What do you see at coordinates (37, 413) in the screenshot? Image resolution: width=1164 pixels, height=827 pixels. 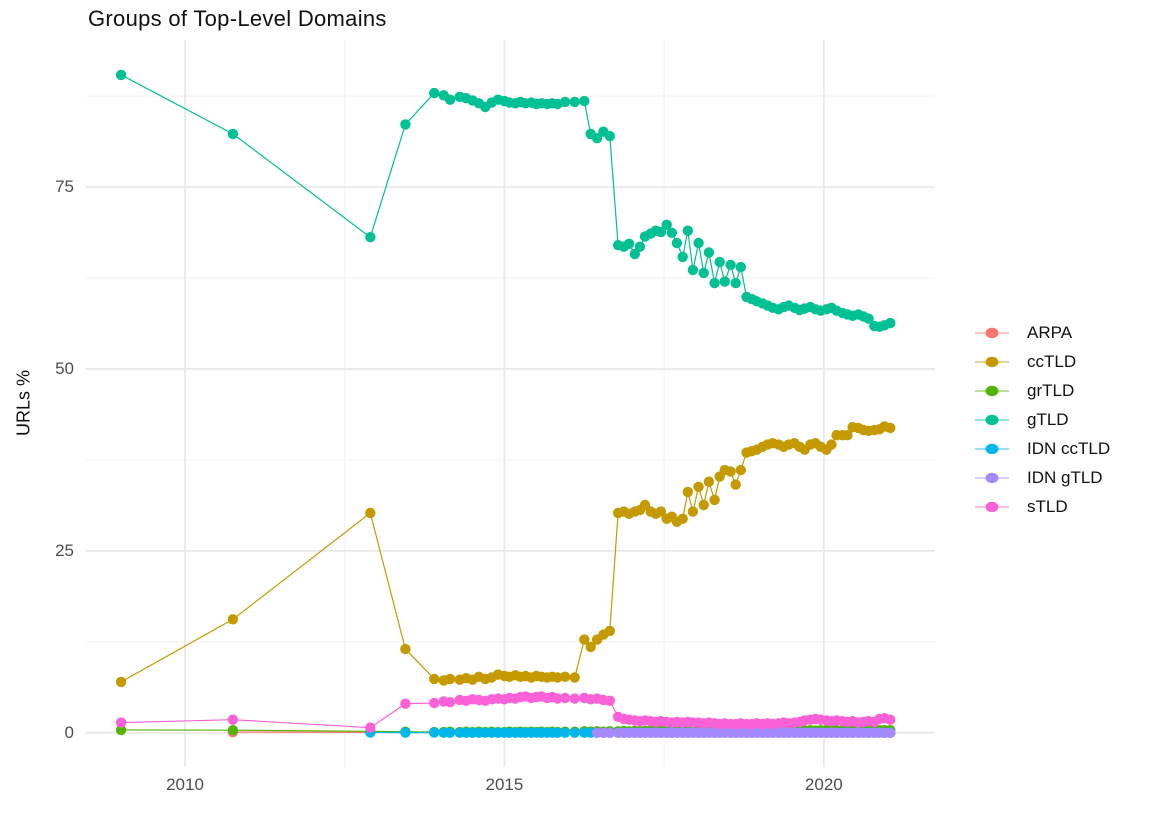 I see `y-axis-tick-labels: 0 25 50 75` at bounding box center [37, 413].